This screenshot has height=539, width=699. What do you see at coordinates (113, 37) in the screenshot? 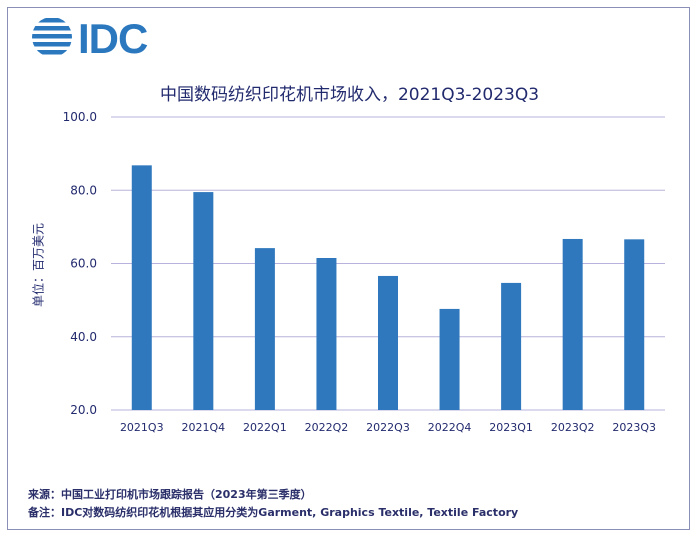
I see `svg-text: IDC` at bounding box center [113, 37].